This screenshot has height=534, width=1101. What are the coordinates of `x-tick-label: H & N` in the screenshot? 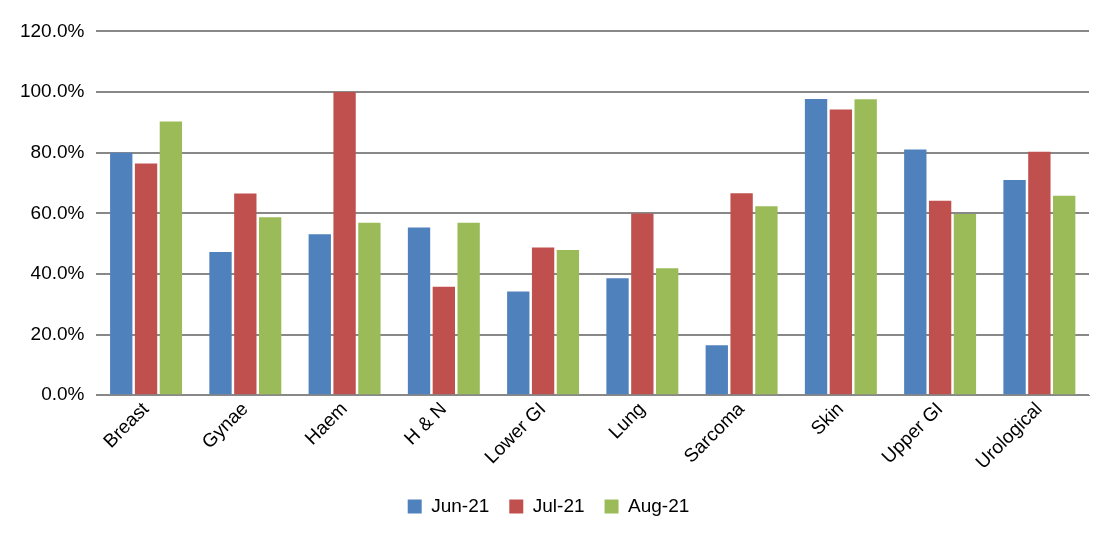 It's located at (425, 423).